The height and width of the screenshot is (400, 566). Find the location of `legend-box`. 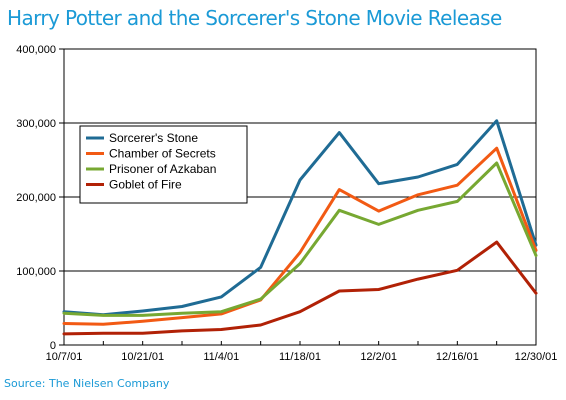

legend-box is located at coordinates (163, 164).